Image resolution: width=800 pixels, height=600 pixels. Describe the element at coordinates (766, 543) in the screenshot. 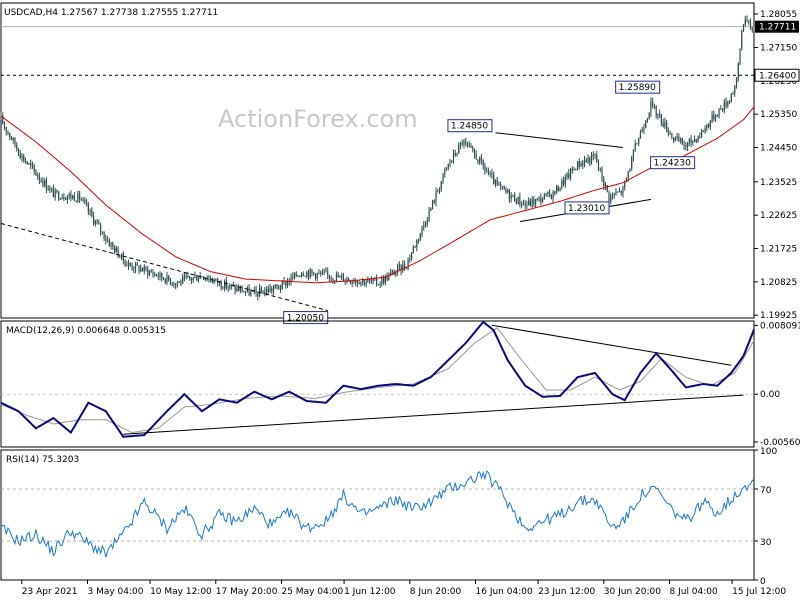

I see `rsi-y-tick-label: 30` at that location.